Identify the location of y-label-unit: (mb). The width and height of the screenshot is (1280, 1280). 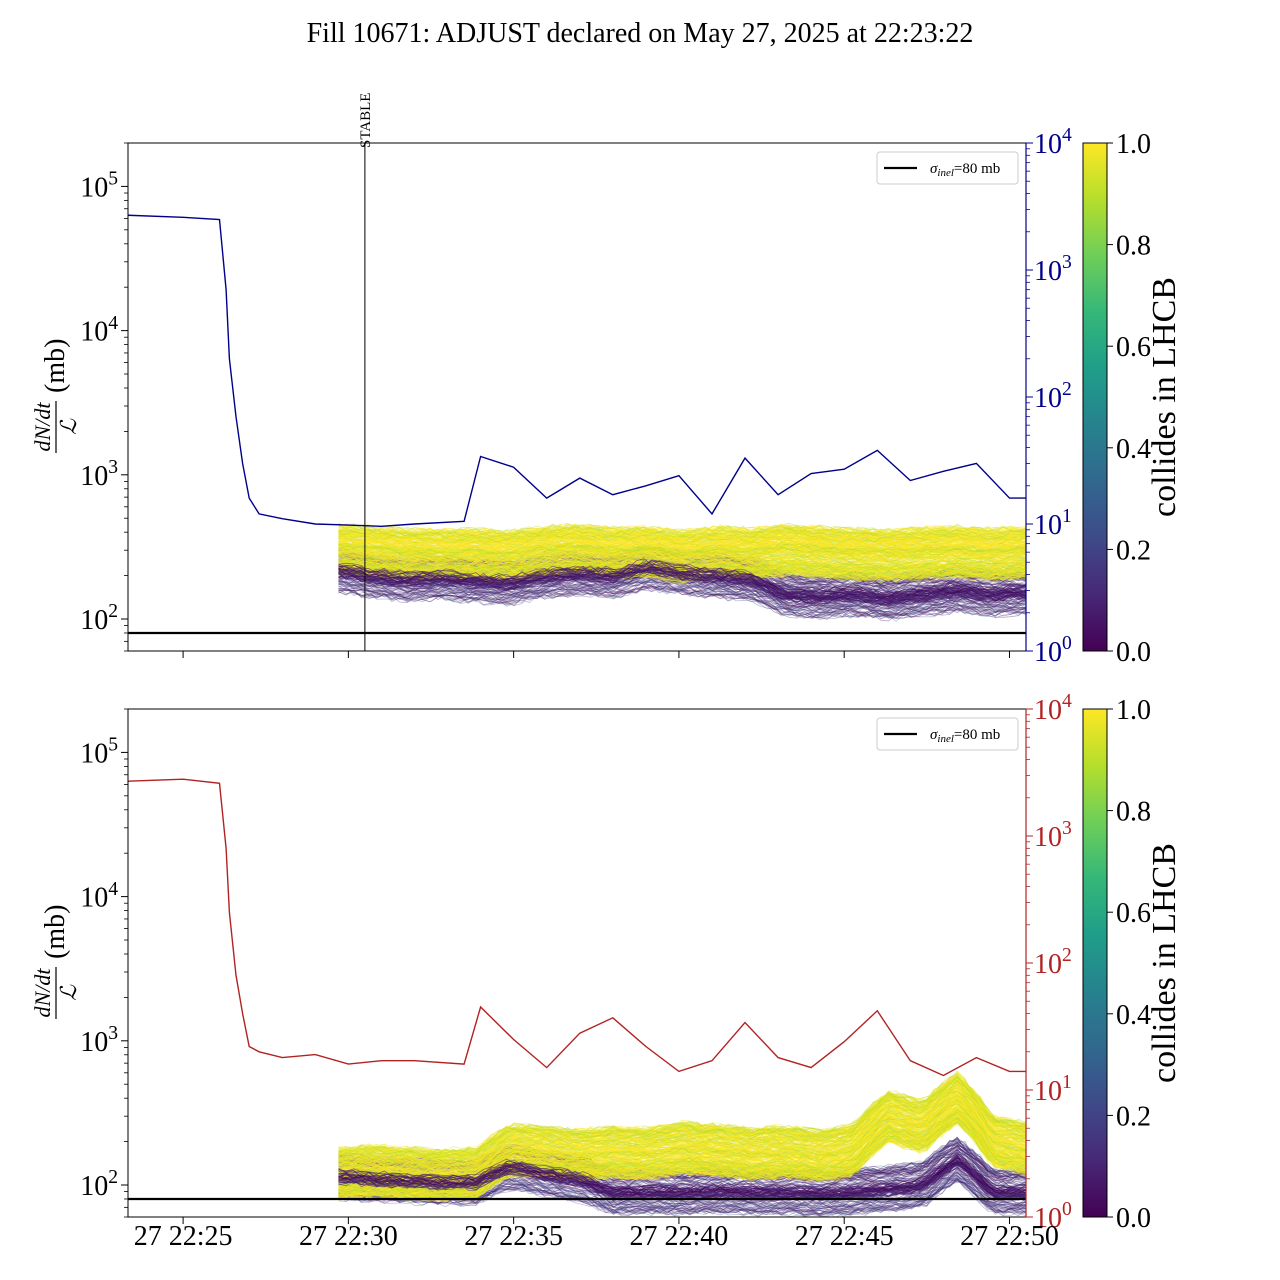
(55, 932).